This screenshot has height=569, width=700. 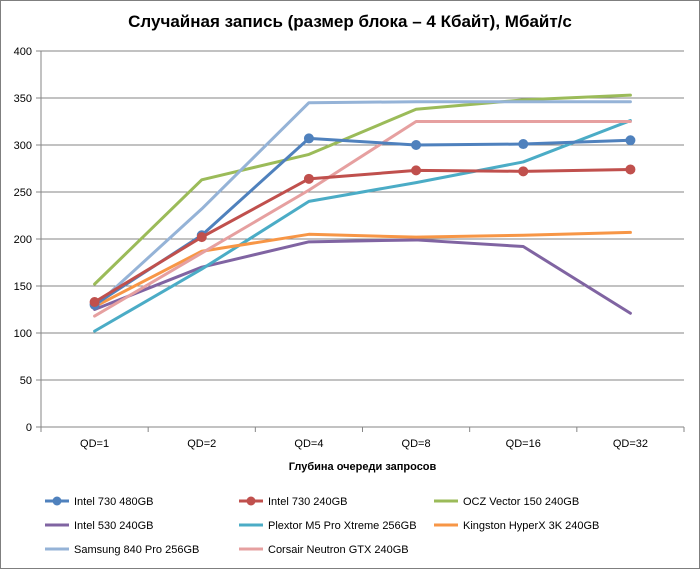 I want to click on x-tick-label: QD=16, so click(x=523, y=444).